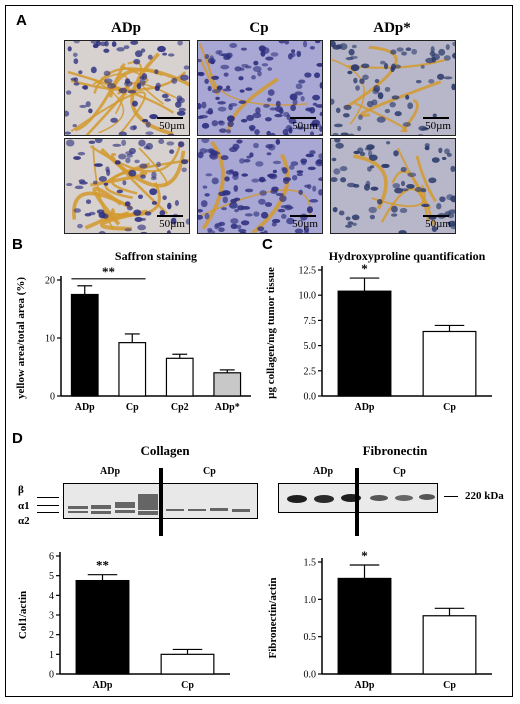 This screenshot has height=704, width=520. I want to click on y-tick-label: 5.0, so click(310, 346).